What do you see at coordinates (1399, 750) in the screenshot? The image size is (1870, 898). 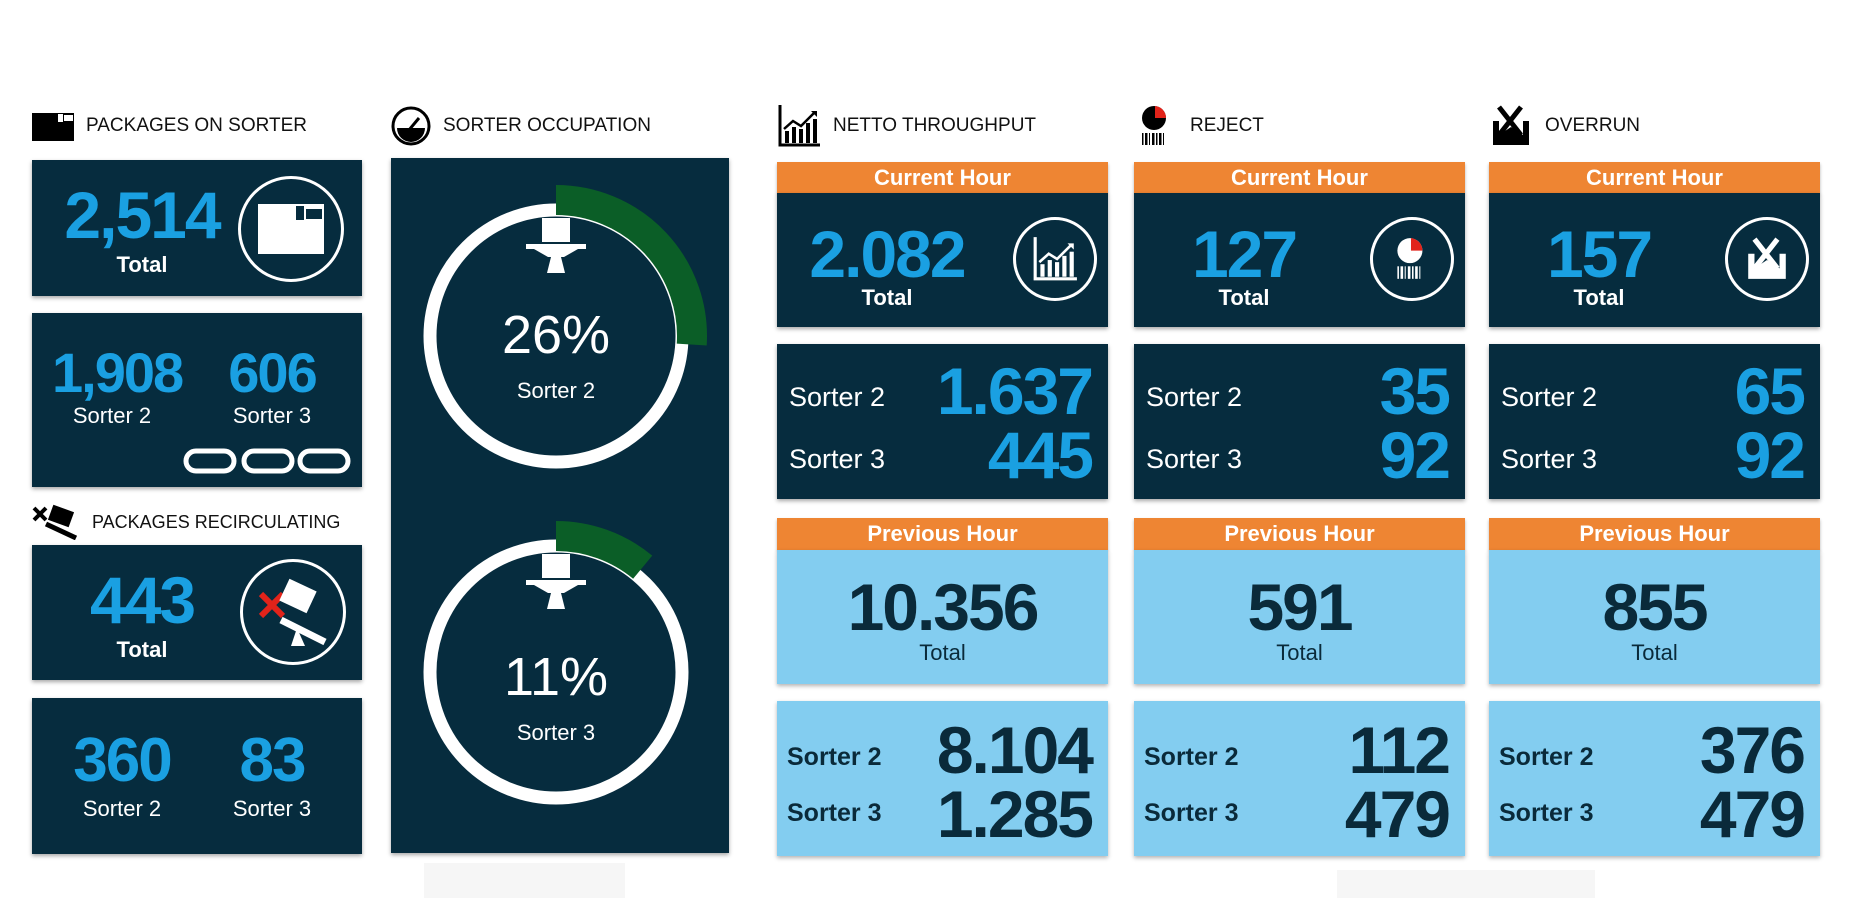 I see `sorter2-value: 112` at bounding box center [1399, 750].